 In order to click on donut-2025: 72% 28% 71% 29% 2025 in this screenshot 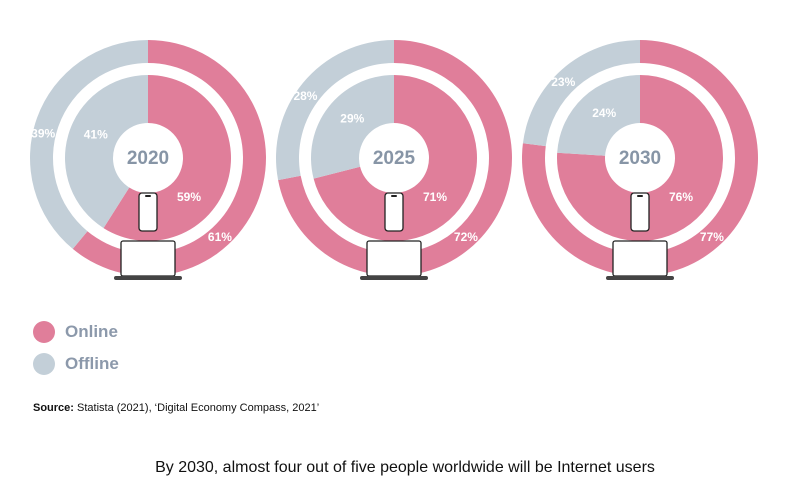, I will do `click(394, 160)`.